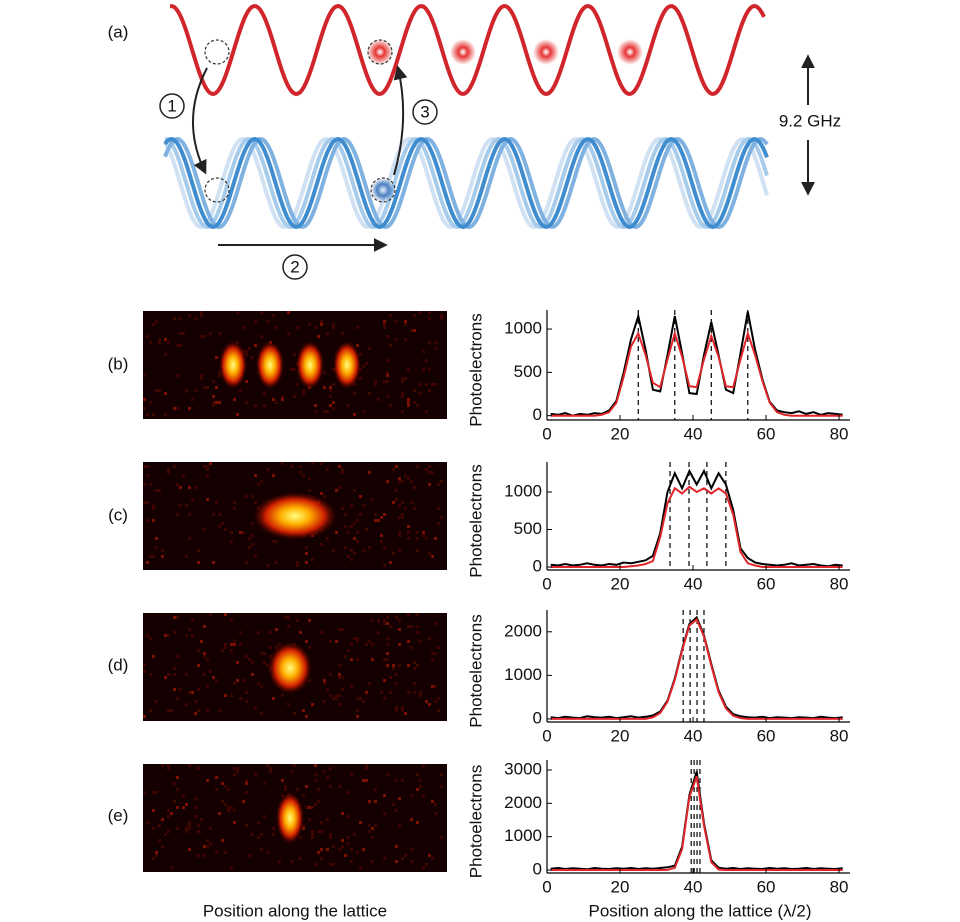 Image resolution: width=960 pixels, height=922 pixels. Describe the element at coordinates (118, 815) in the screenshot. I see `panel-label: (e)` at that location.